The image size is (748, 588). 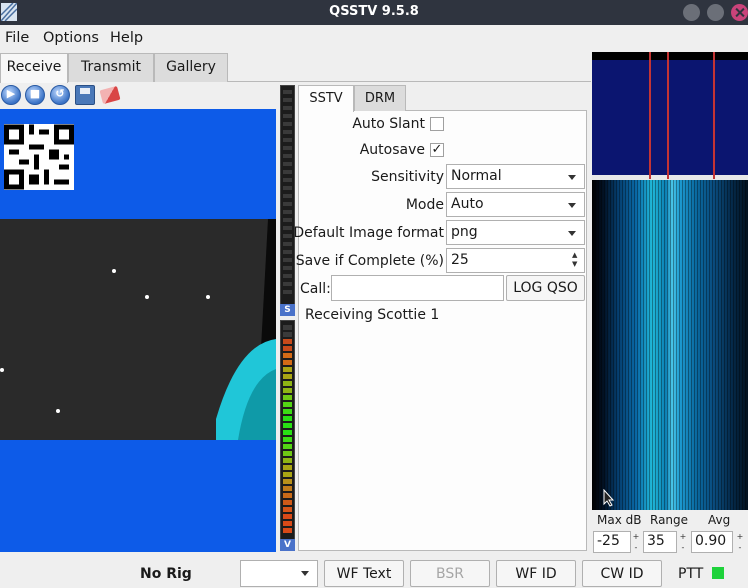 I want to click on sensitivity-label: Sensitivity, so click(x=407, y=177).